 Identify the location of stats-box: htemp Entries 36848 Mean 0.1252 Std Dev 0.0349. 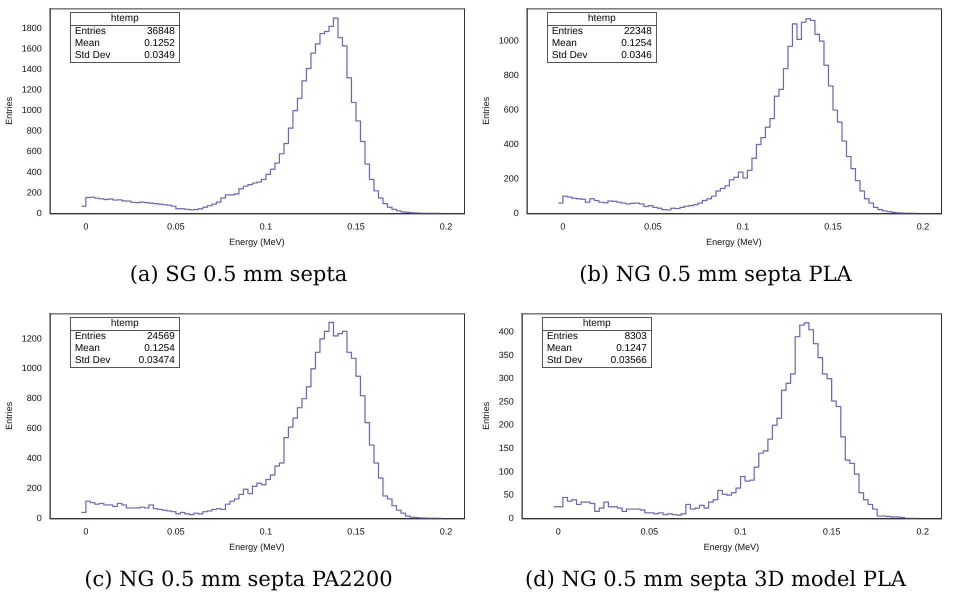
(125, 38).